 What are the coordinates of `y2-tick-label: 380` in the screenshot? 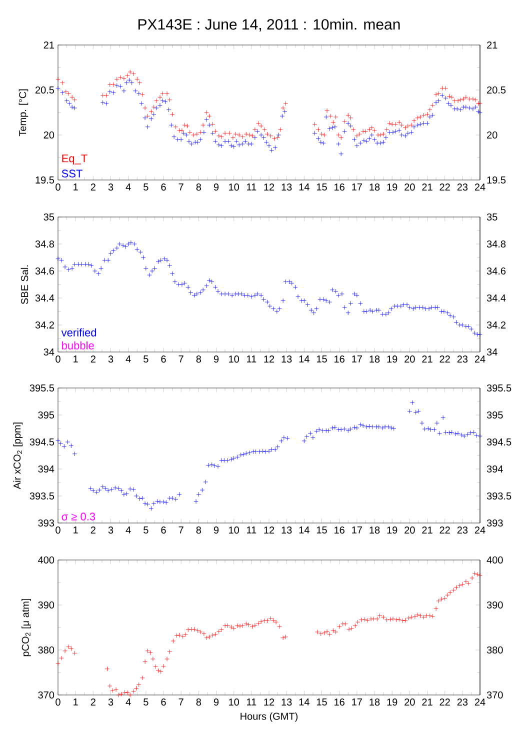 It's located at (494, 650).